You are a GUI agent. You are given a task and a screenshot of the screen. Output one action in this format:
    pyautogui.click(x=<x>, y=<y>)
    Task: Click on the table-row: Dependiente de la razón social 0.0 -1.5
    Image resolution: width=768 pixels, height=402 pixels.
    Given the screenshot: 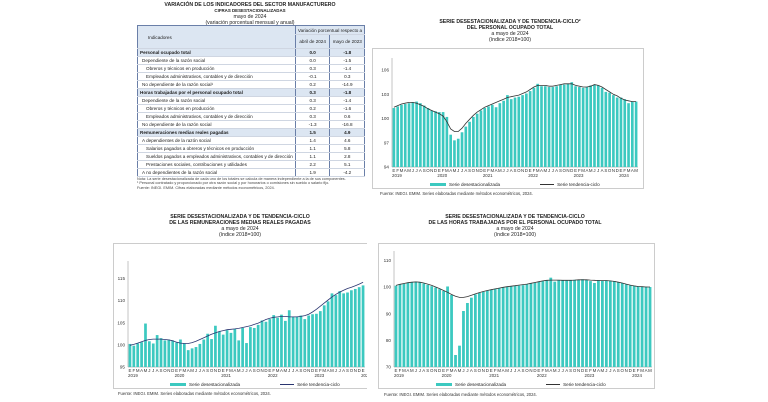 What is the action you would take?
    pyautogui.click(x=251, y=60)
    